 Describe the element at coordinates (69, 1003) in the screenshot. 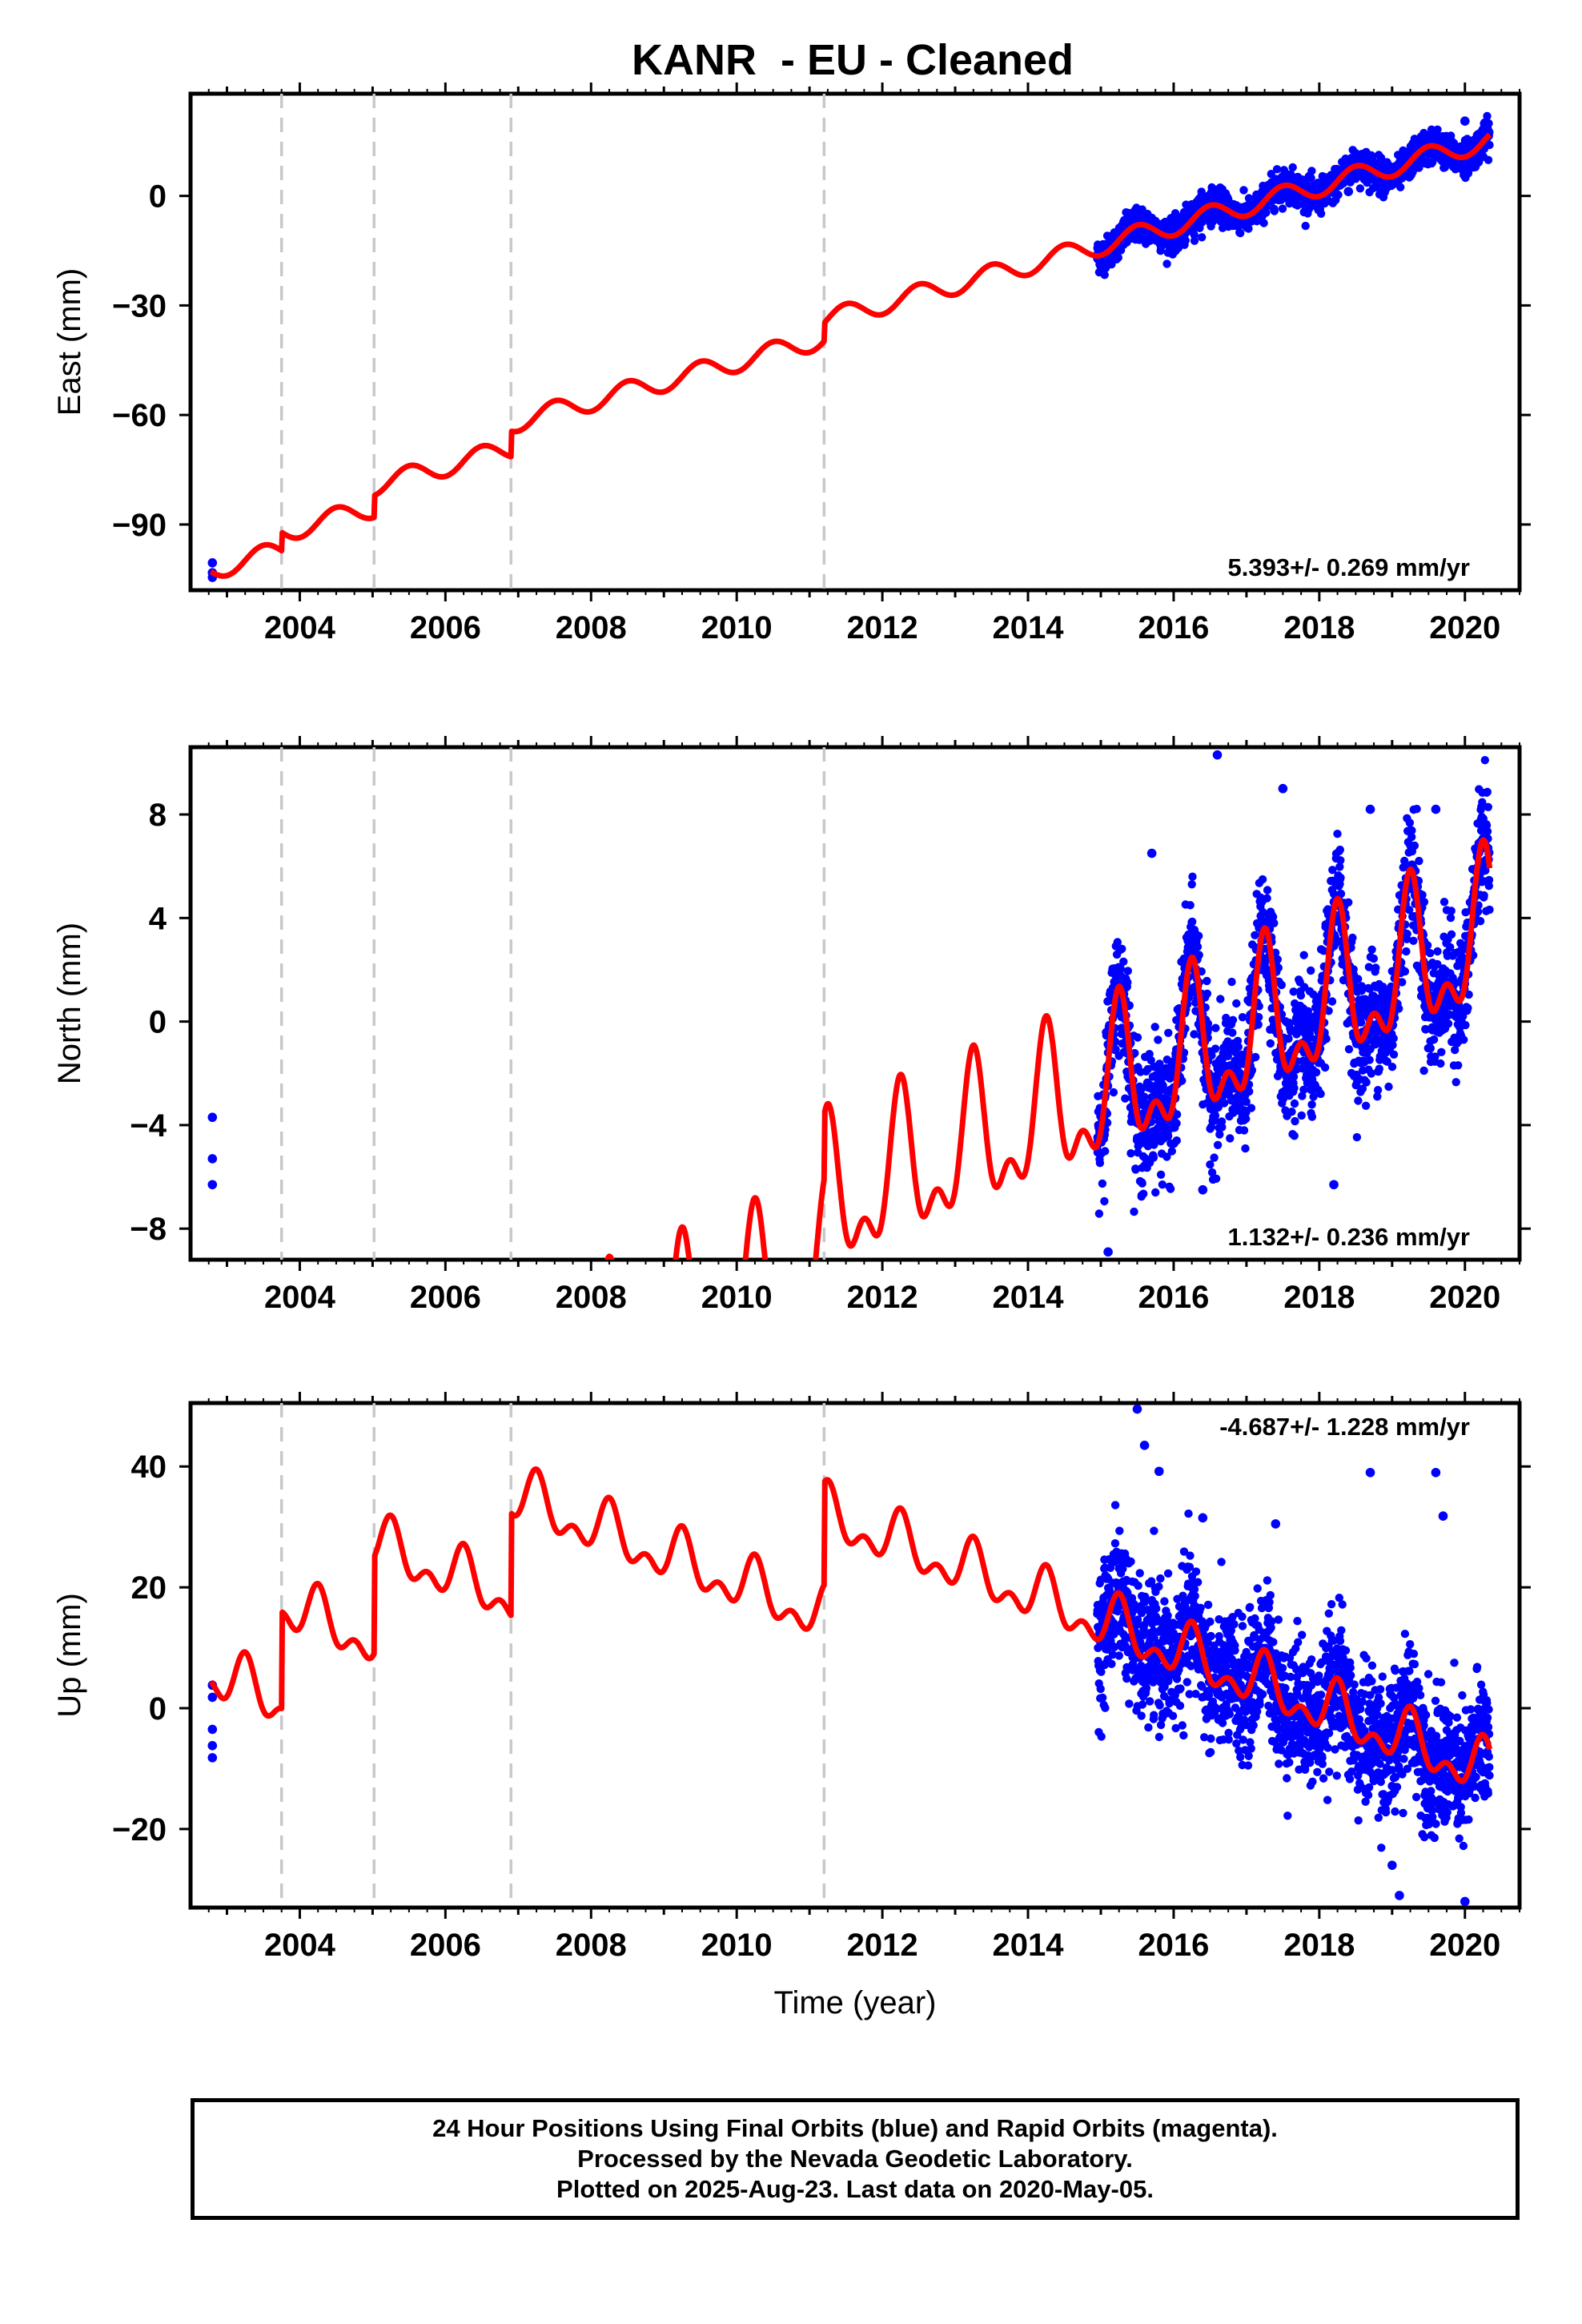

I see `north-y-axis-label: North (mm)` at that location.